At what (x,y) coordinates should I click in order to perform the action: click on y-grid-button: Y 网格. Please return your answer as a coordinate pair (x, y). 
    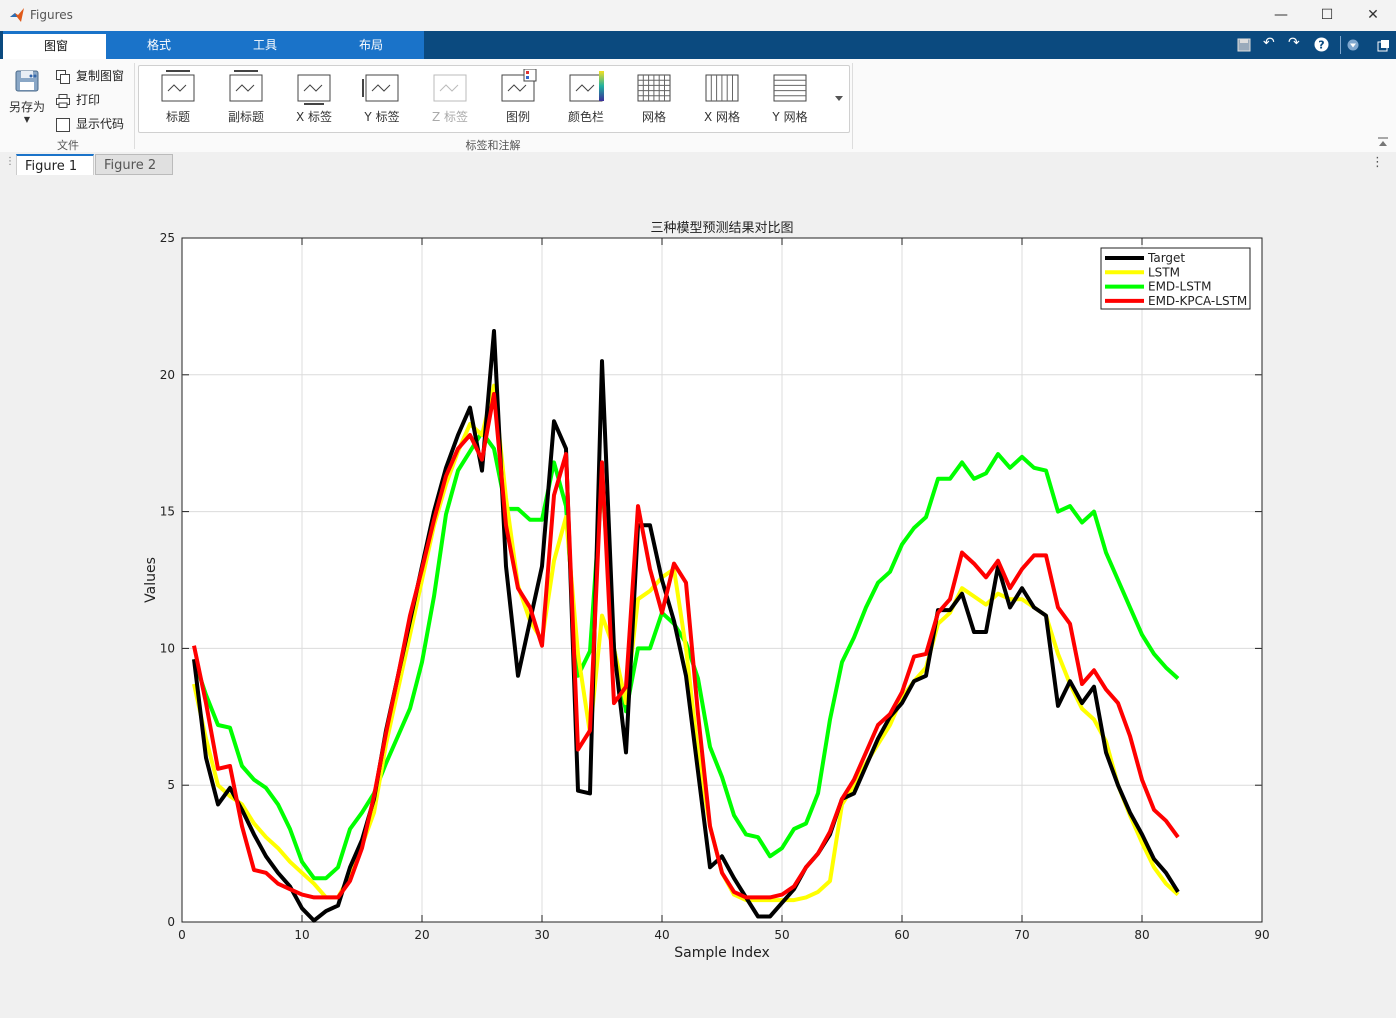
    Looking at the image, I should click on (790, 97).